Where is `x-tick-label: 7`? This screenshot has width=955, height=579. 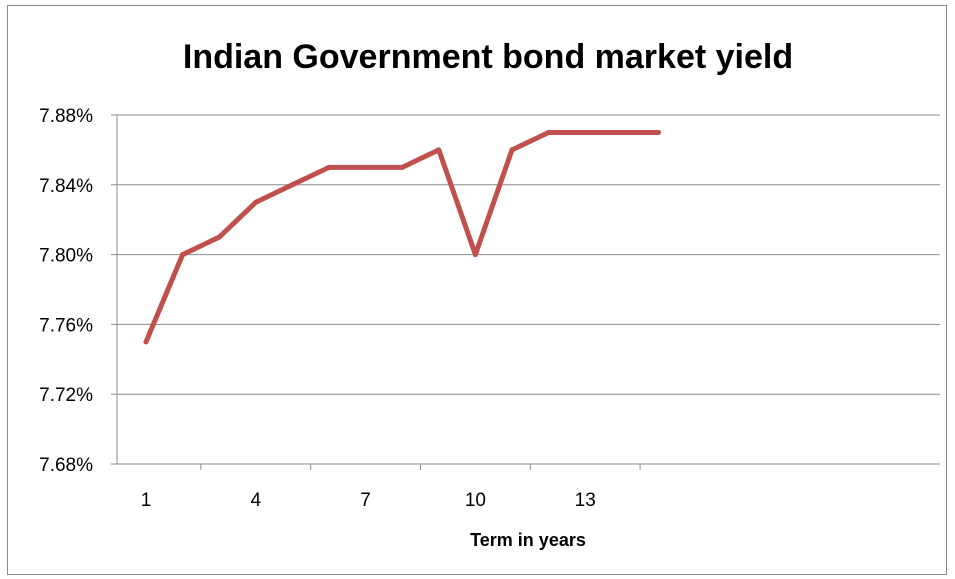 x-tick-label: 7 is located at coordinates (365, 500).